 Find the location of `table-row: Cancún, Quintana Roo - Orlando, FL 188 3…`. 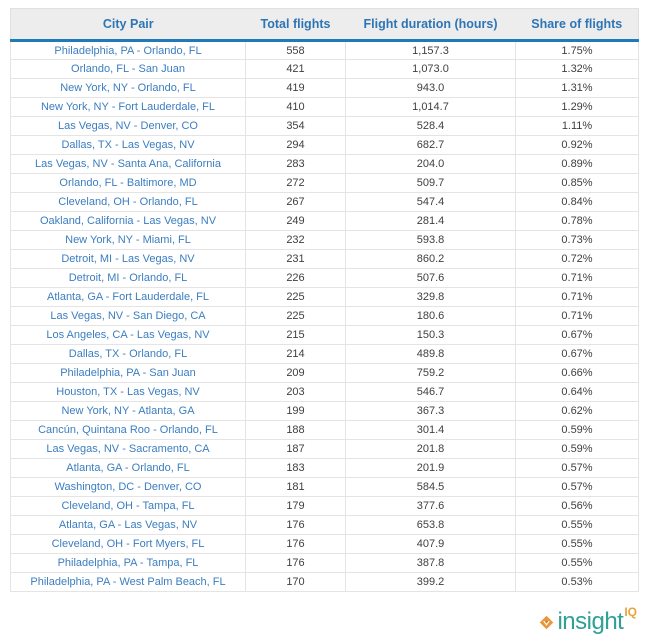

table-row: Cancún, Quintana Roo - Orlando, FL 188 3… is located at coordinates (324, 430).